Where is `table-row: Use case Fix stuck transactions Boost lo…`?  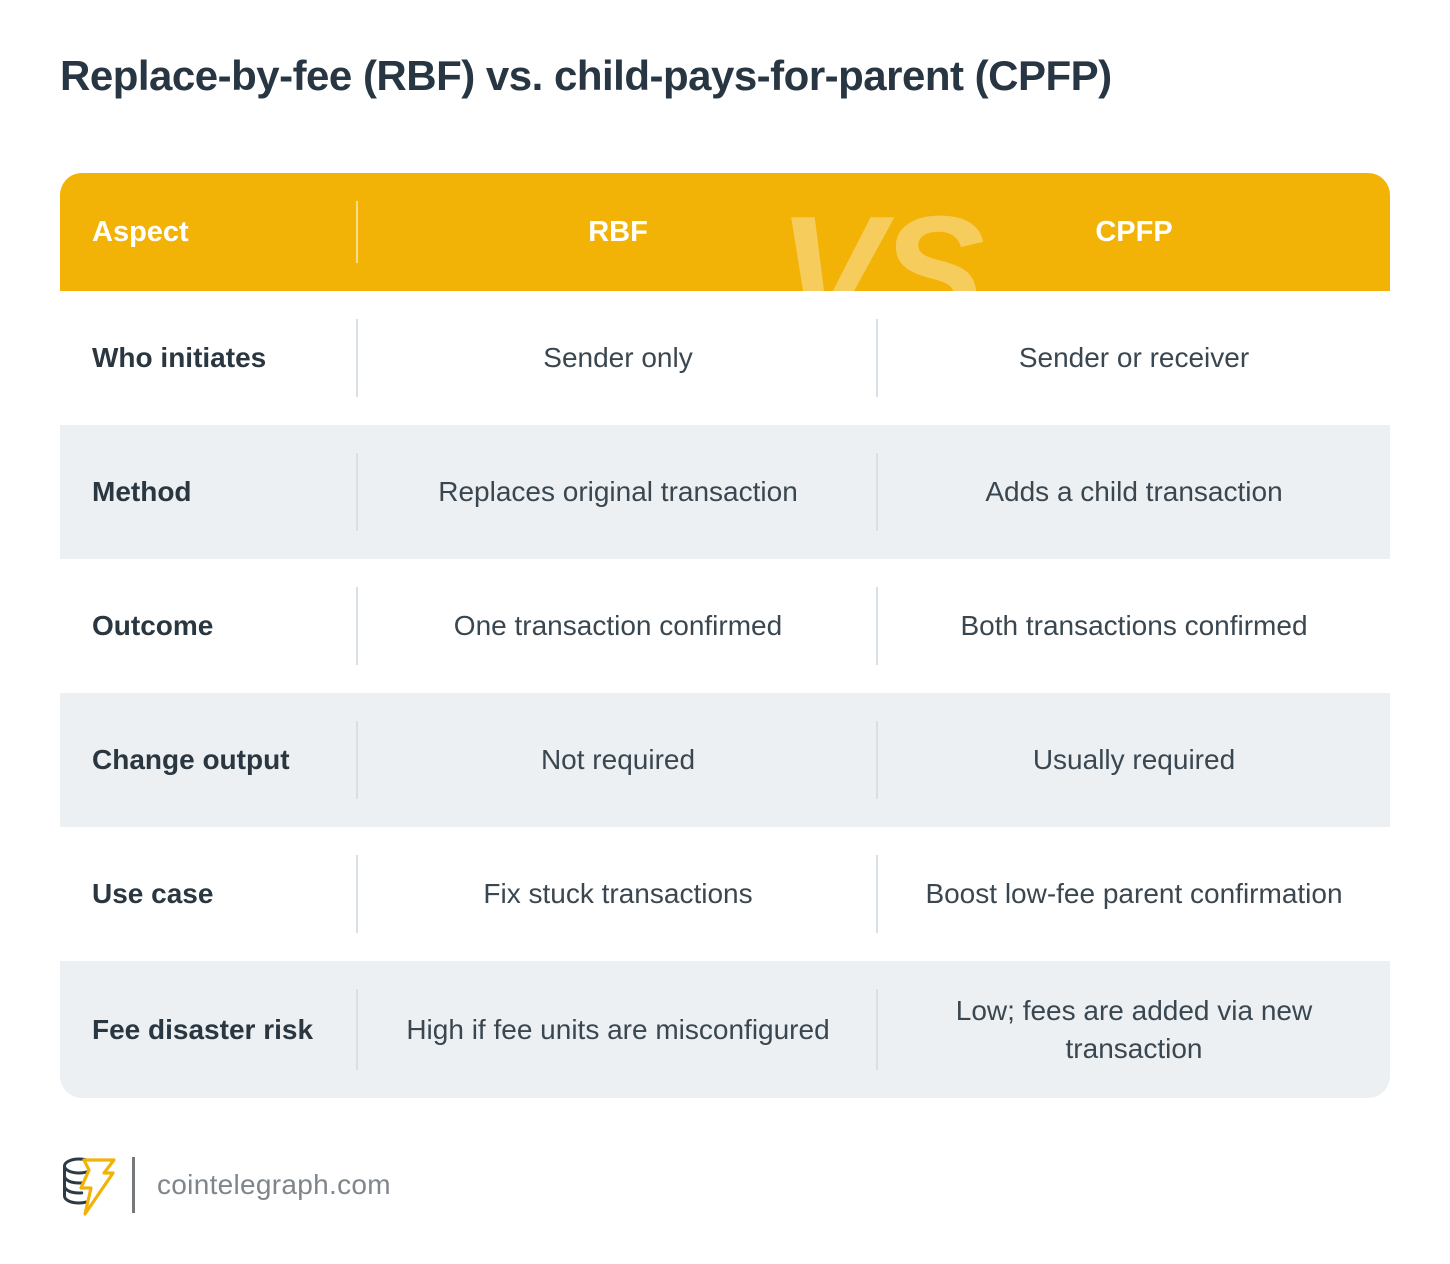
table-row: Use case Fix stuck transactions Boost lo… is located at coordinates (725, 894).